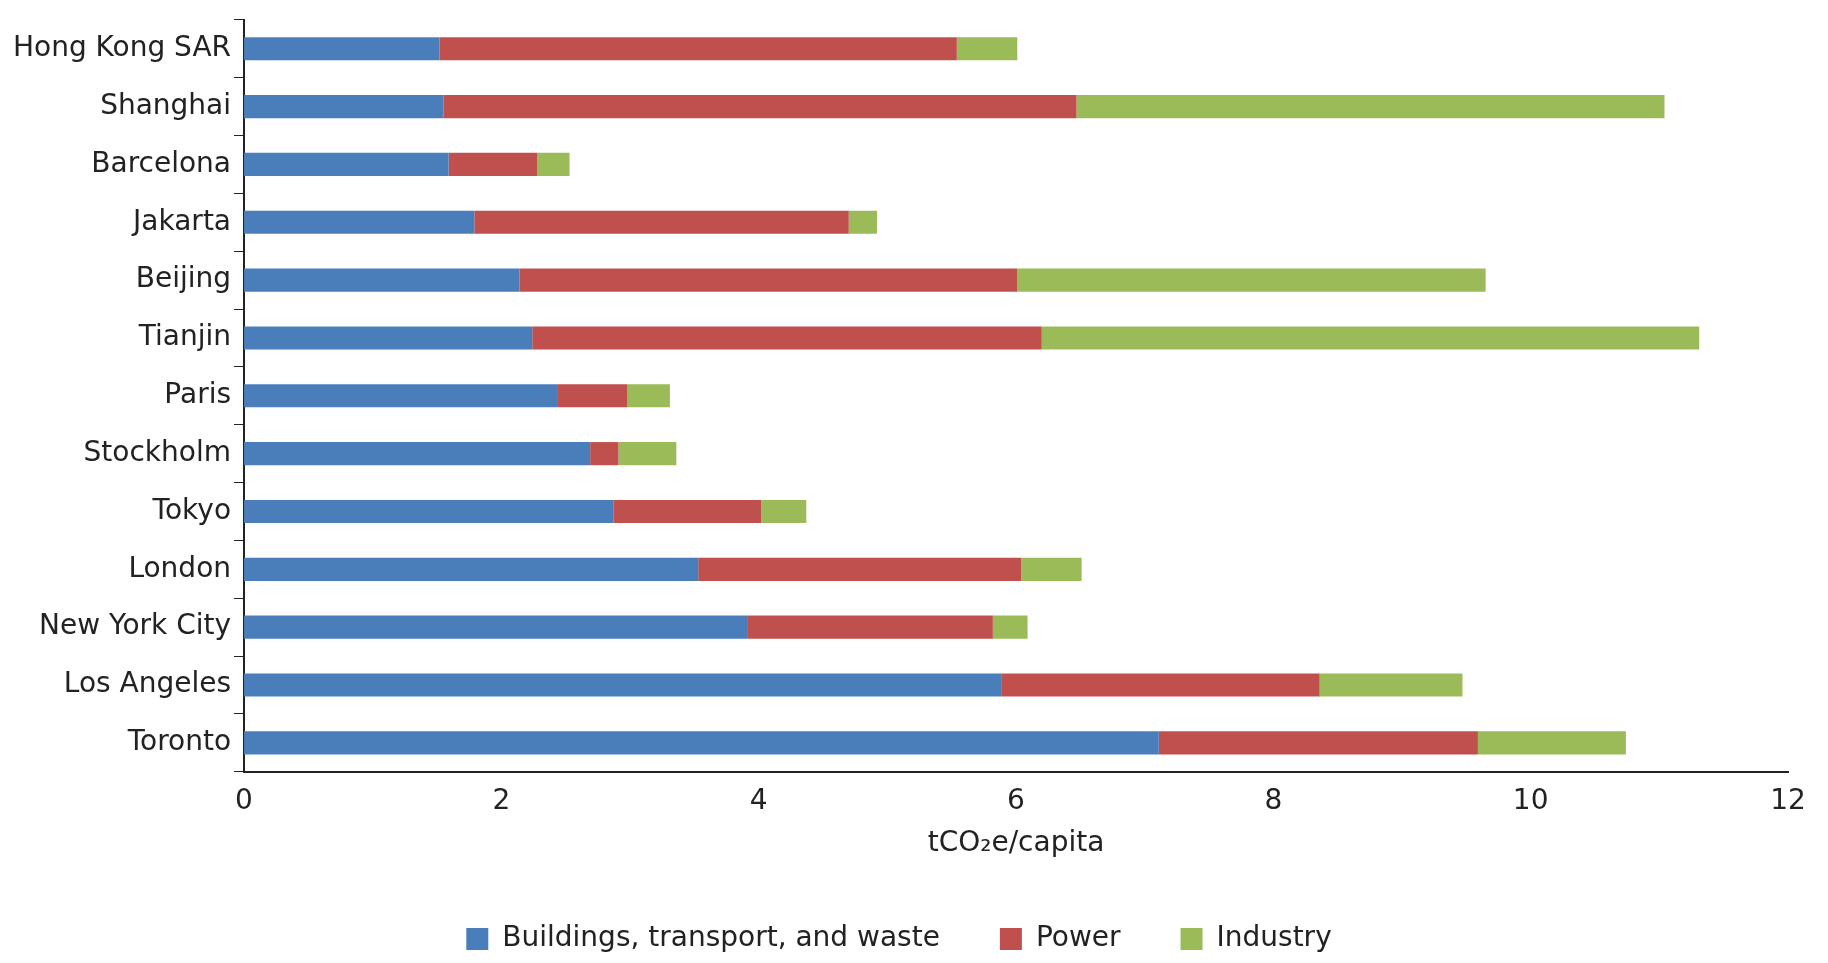 The width and height of the screenshot is (1828, 963). Describe the element at coordinates (1016, 842) in the screenshot. I see `x-axis-title: tCO₂e/capita` at that location.